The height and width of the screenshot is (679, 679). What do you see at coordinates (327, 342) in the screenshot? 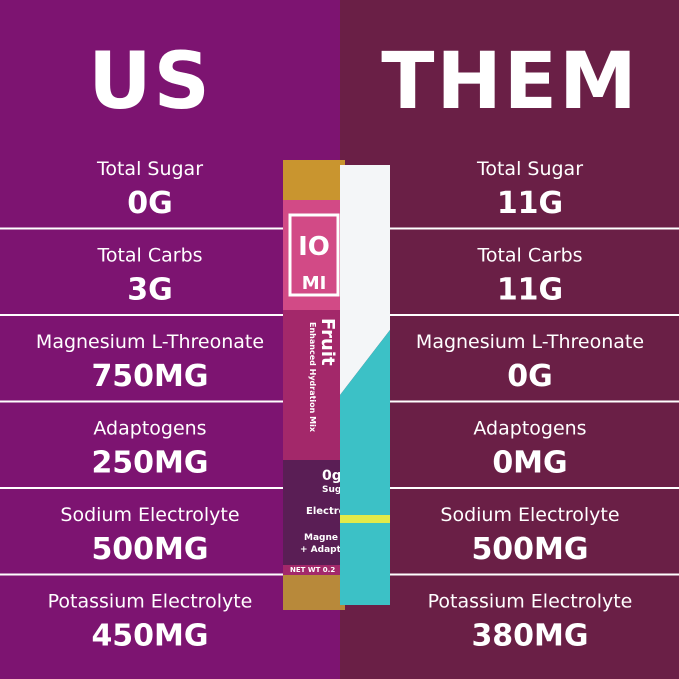
I see `flavor: Fruit` at bounding box center [327, 342].